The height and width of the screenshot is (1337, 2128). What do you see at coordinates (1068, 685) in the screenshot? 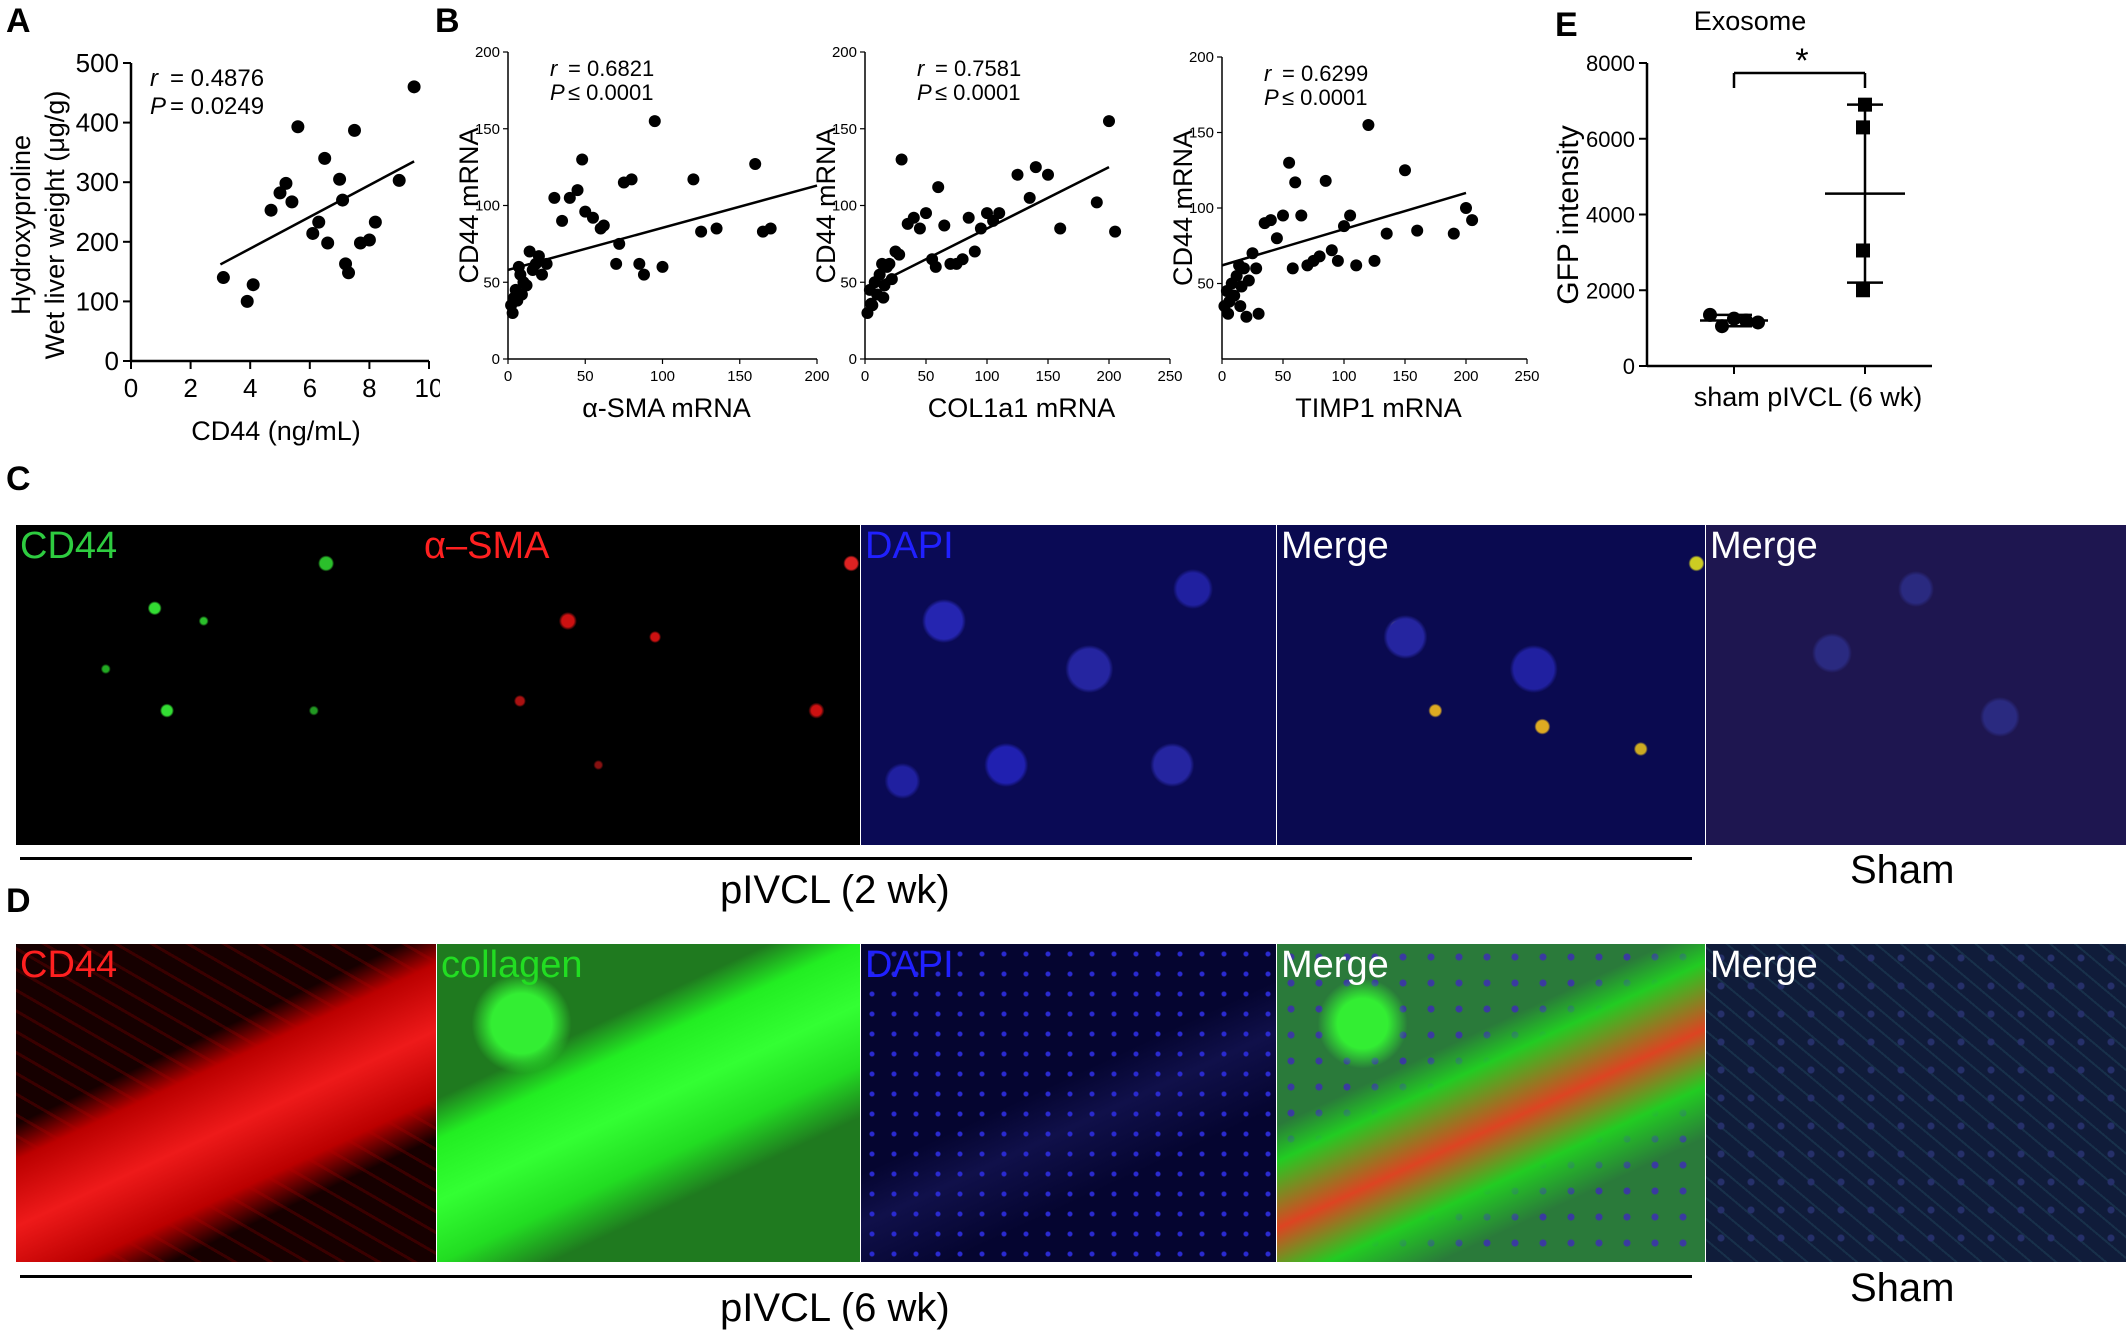
I see `c-image-dapi: DAPI` at bounding box center [1068, 685].